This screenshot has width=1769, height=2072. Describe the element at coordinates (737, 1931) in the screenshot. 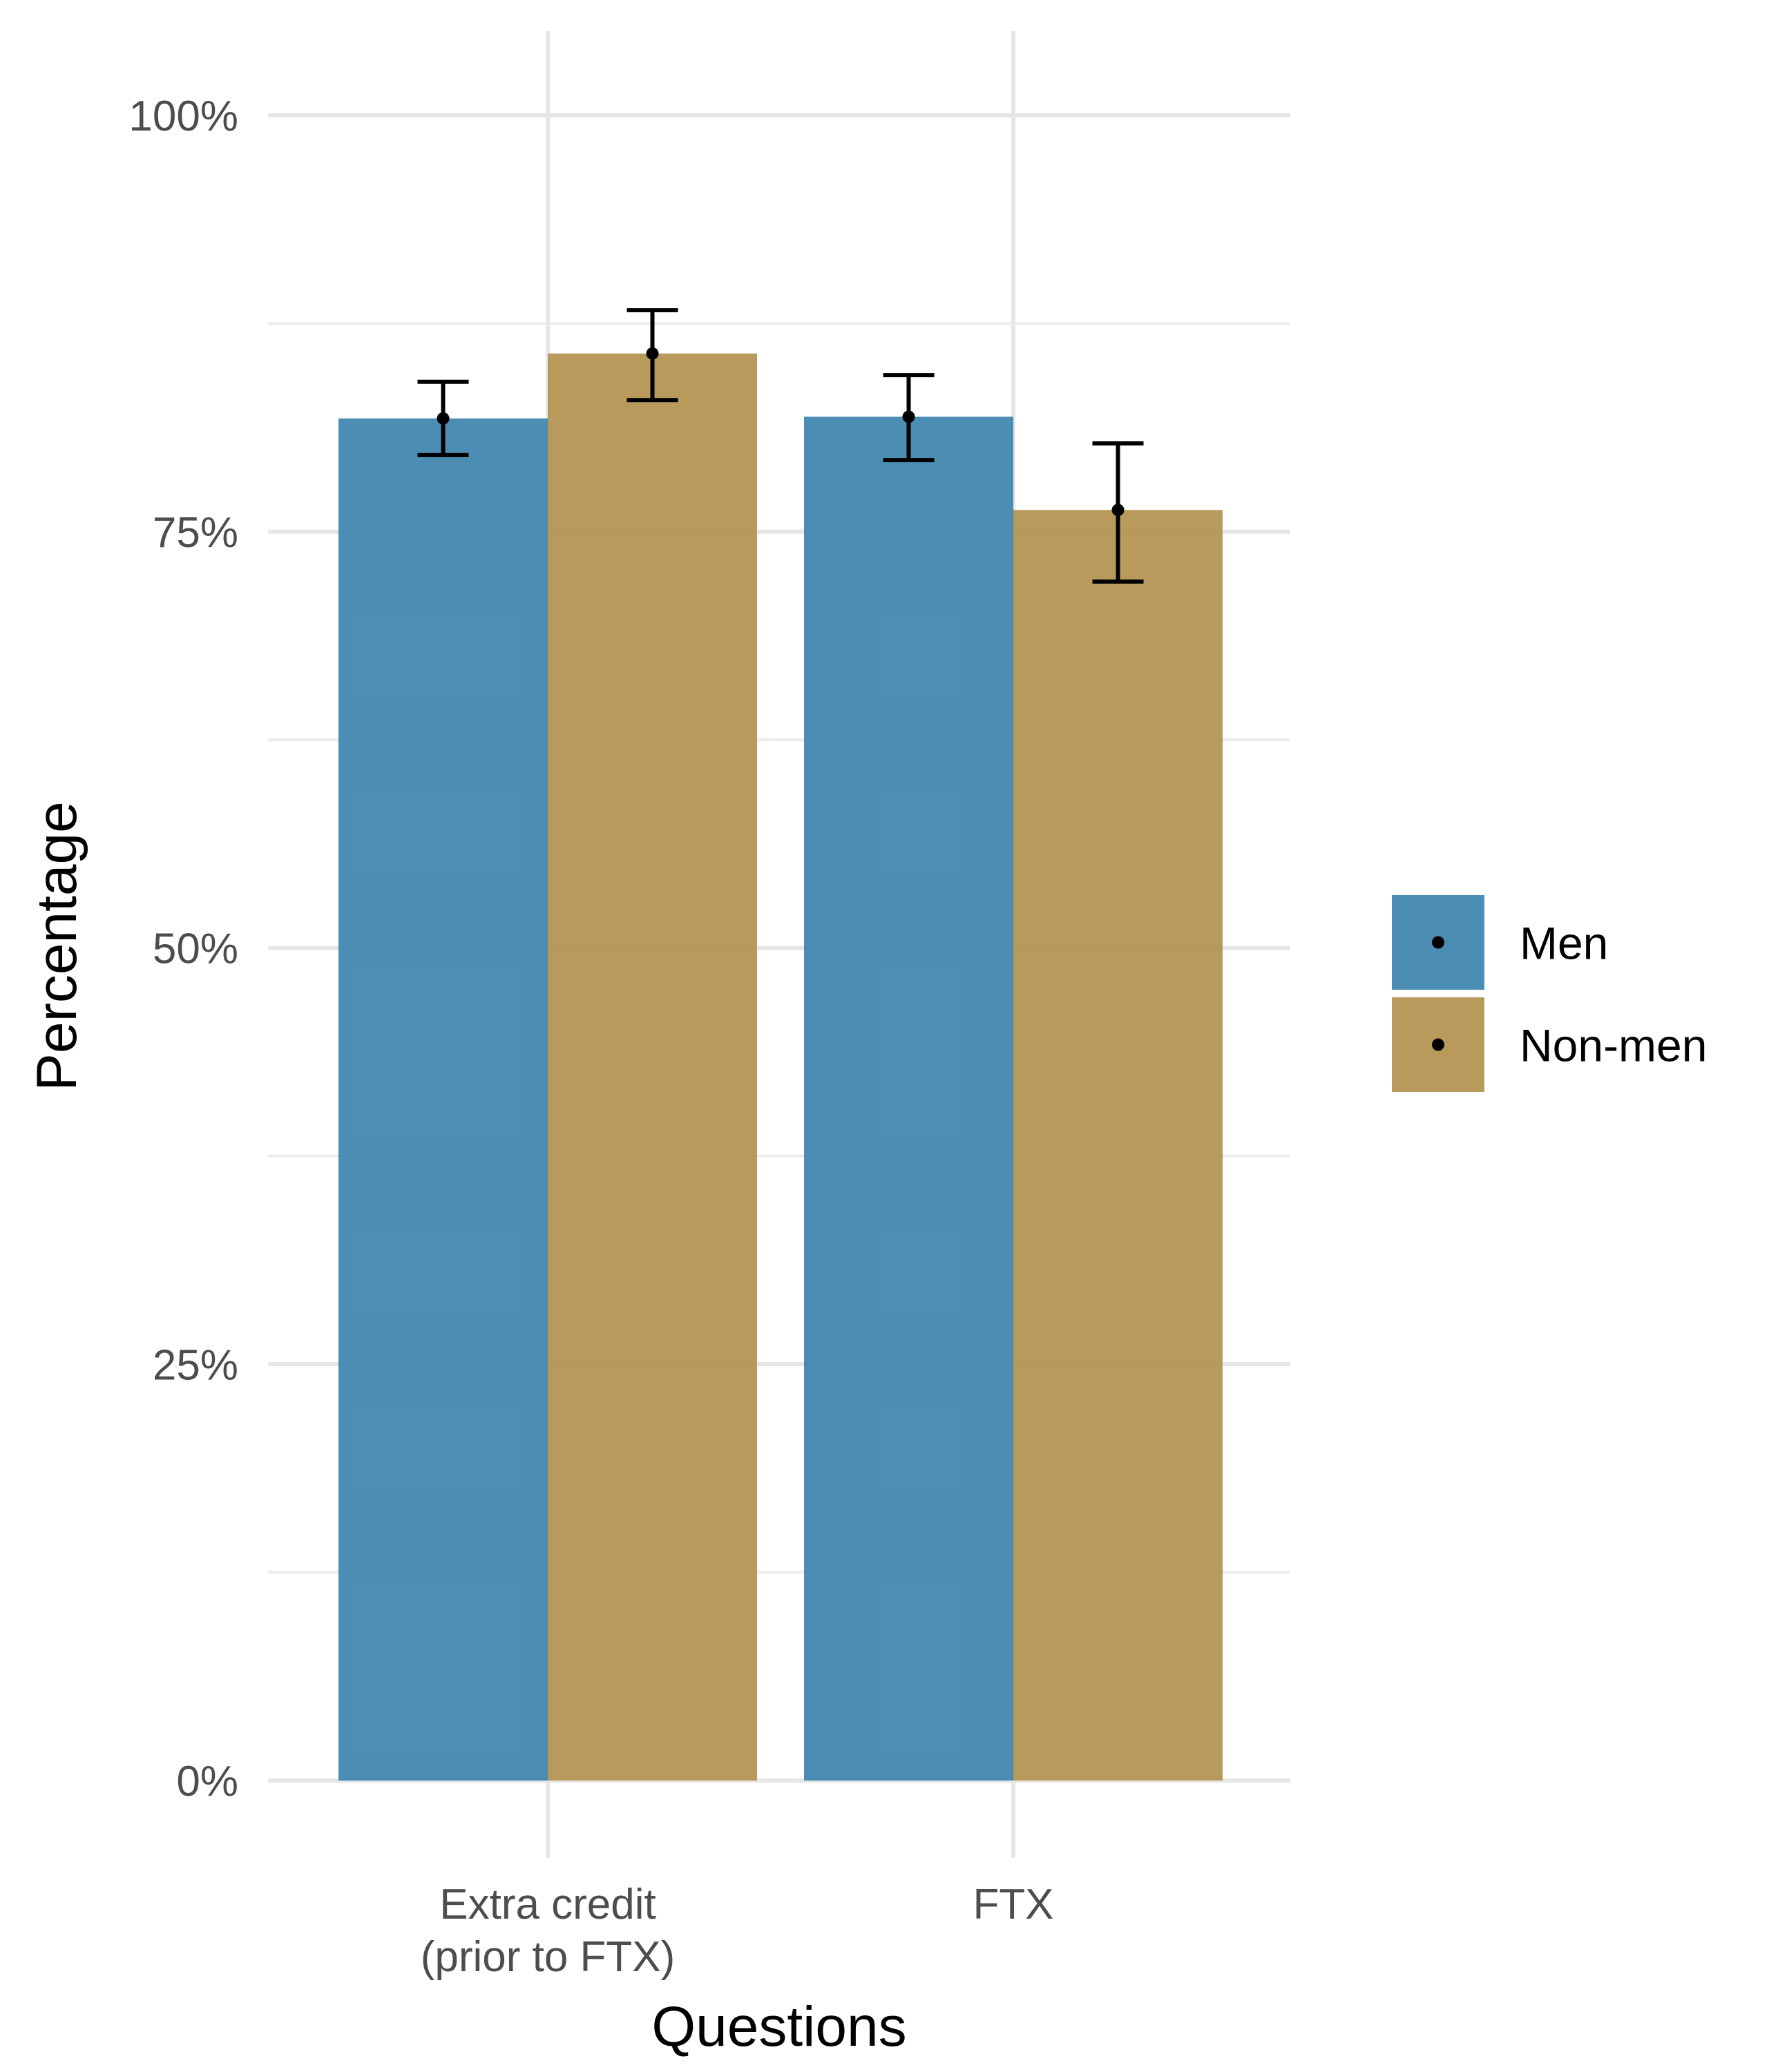

I see `x-axis-ticks: Extra credit (prior to FTX) FTX` at that location.